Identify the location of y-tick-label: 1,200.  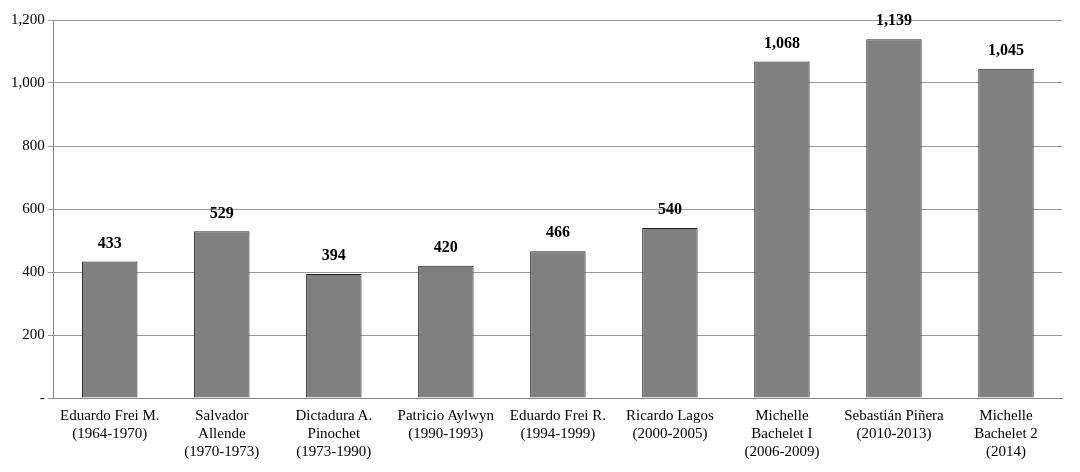
(28, 18).